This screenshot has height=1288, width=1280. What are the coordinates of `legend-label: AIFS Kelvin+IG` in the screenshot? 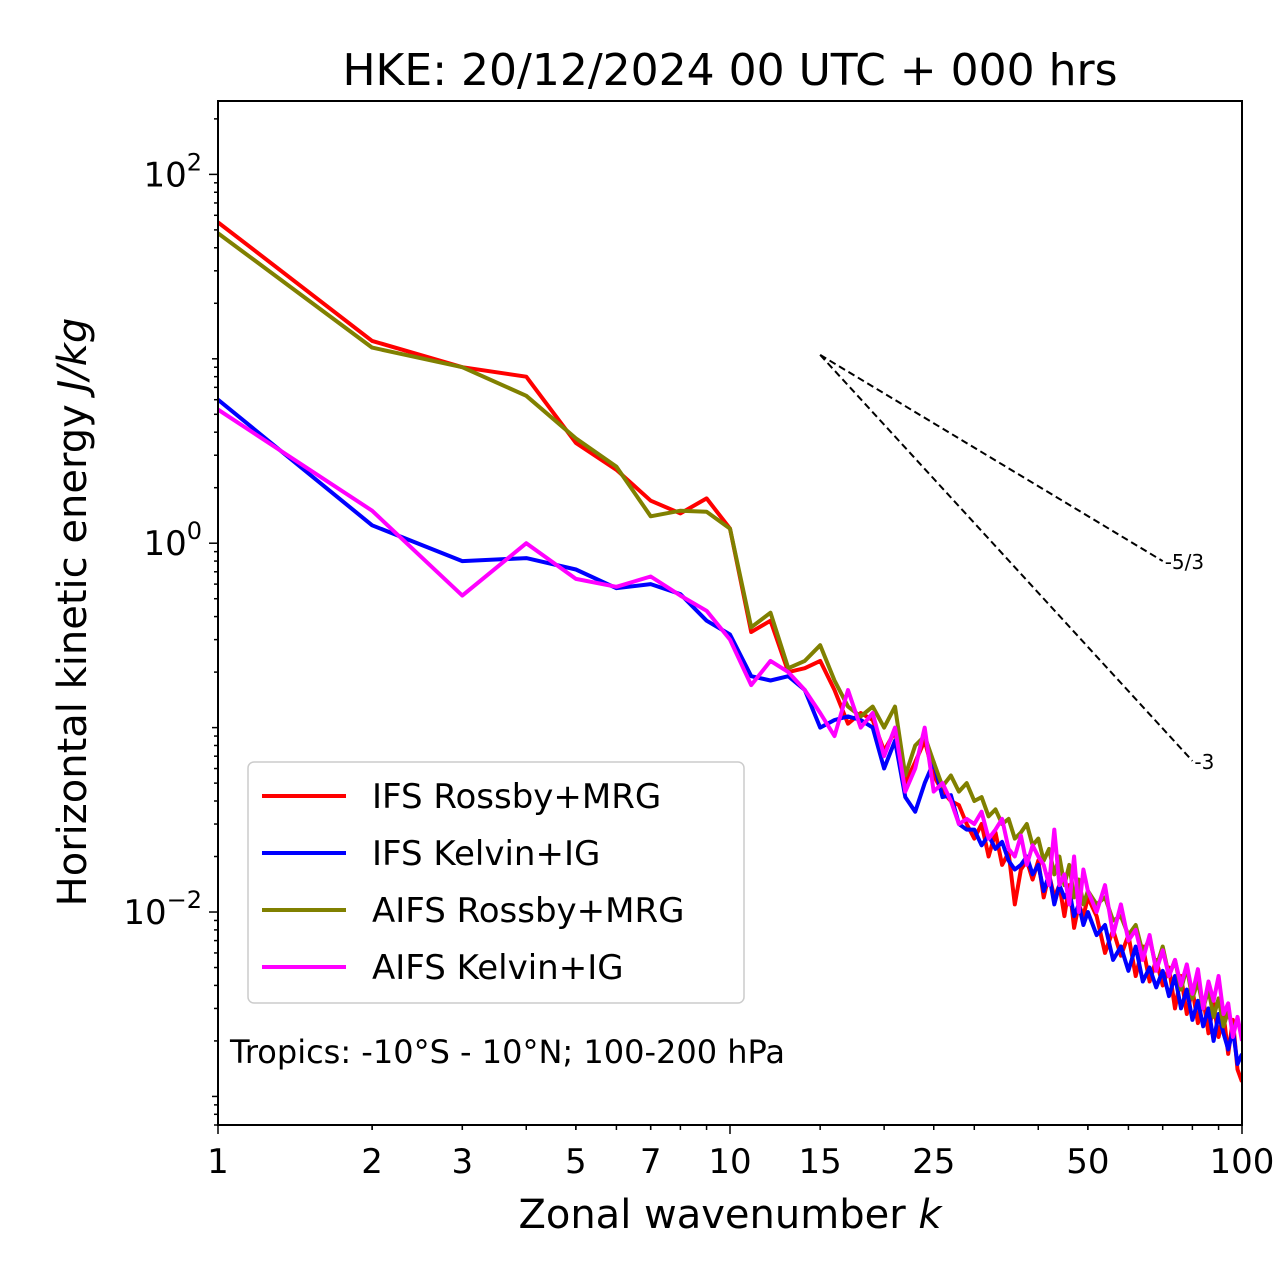 It's located at (498, 968).